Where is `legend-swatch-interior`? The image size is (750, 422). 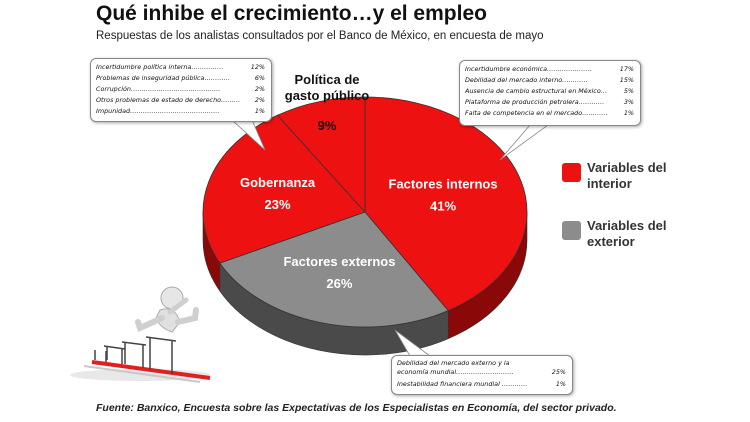 legend-swatch-interior is located at coordinates (571, 172).